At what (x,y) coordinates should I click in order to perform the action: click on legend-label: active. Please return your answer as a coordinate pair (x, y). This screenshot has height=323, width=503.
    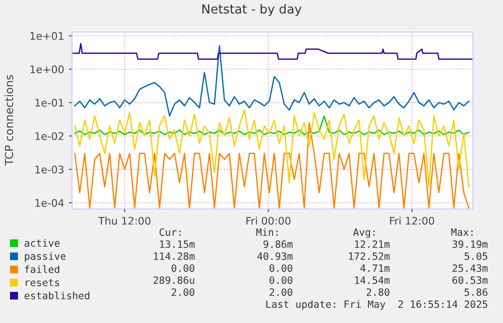
    Looking at the image, I should click on (42, 243).